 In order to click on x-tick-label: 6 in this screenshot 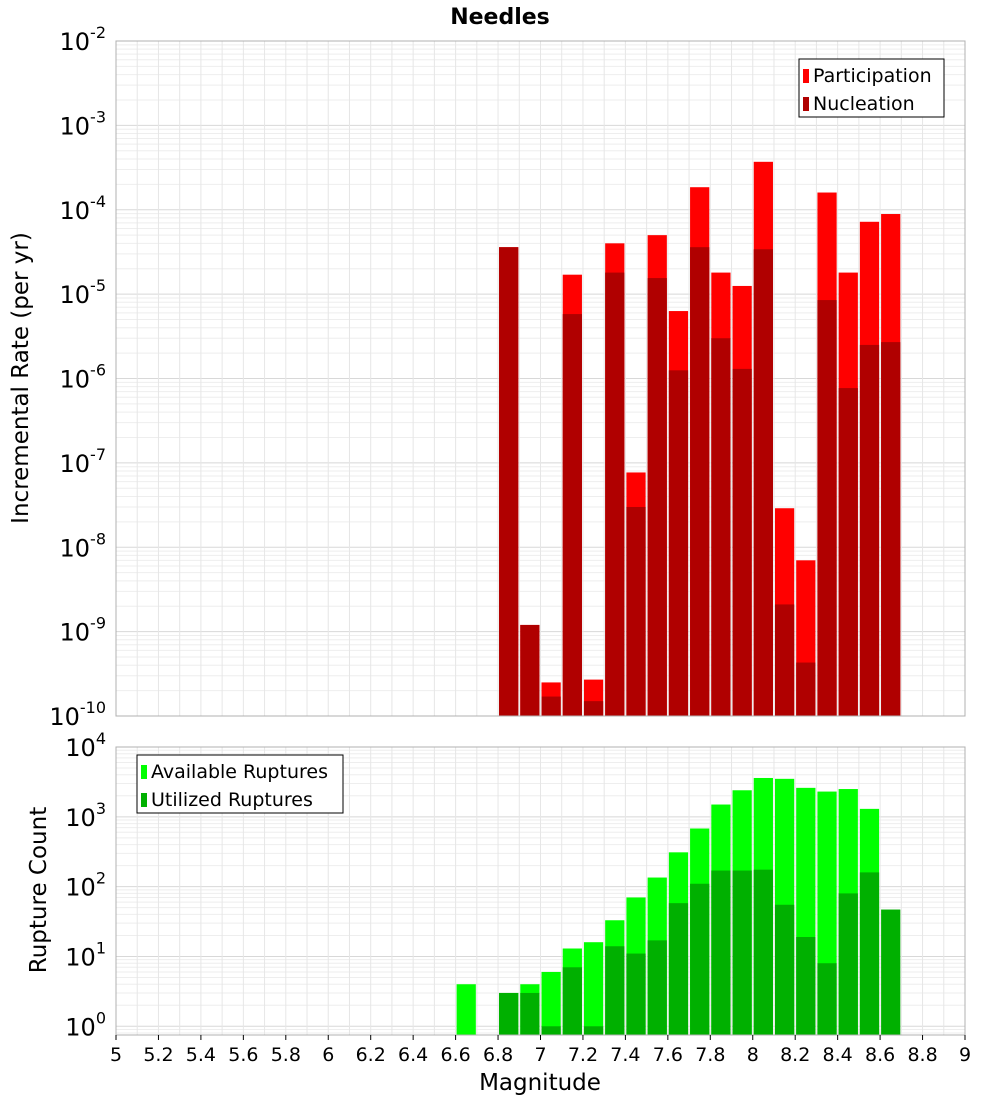, I will do `click(328, 1055)`.